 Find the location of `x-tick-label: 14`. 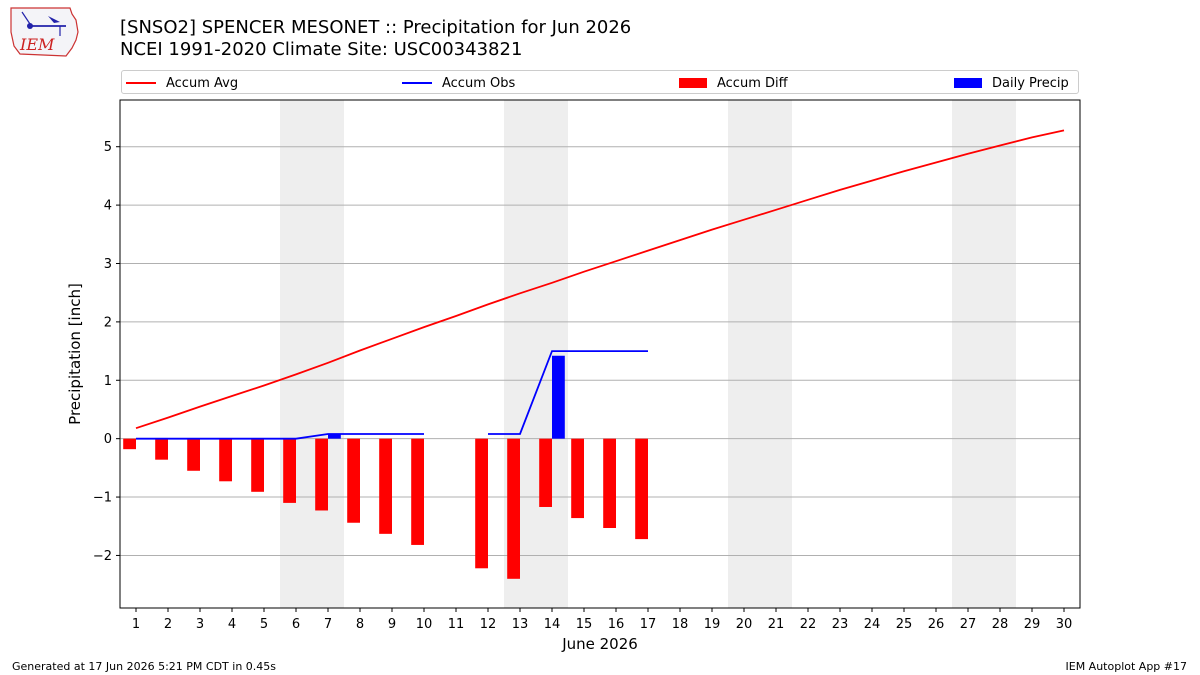

x-tick-label: 14 is located at coordinates (552, 624).